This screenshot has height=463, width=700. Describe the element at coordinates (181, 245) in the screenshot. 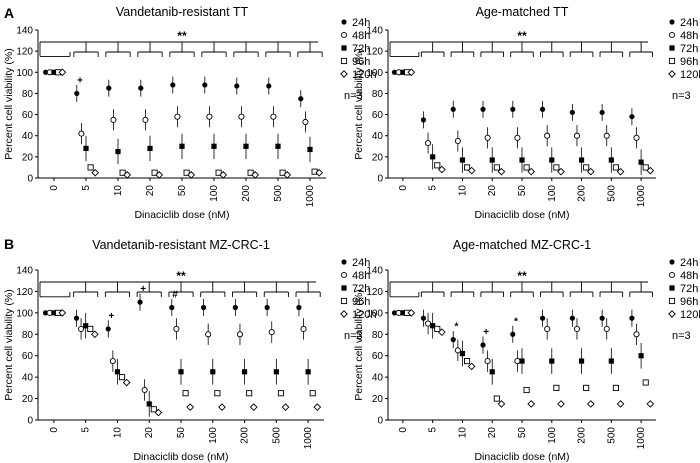

I see `chart-title: Vandetanib-resistant MZ-CRC-1` at that location.